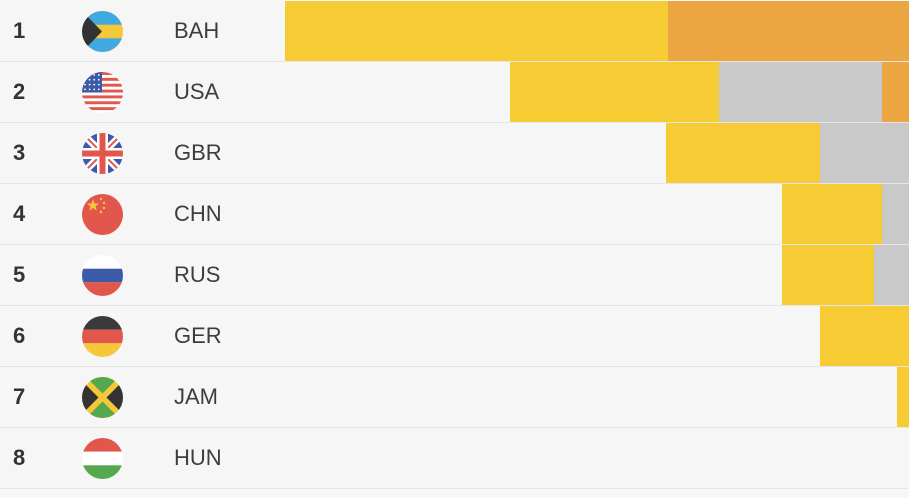 The image size is (909, 498). I want to click on rank-label: 5, so click(19, 274).